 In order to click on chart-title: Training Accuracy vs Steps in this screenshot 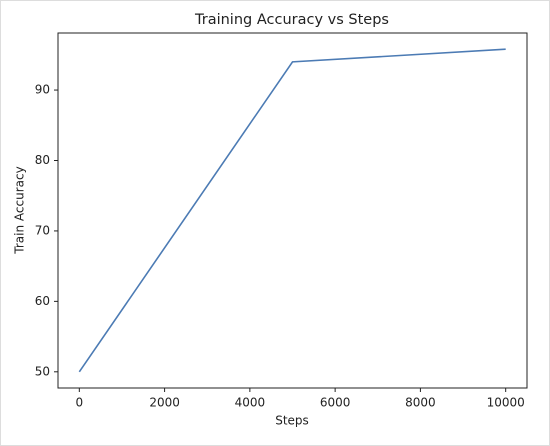, I will do `click(291, 20)`.